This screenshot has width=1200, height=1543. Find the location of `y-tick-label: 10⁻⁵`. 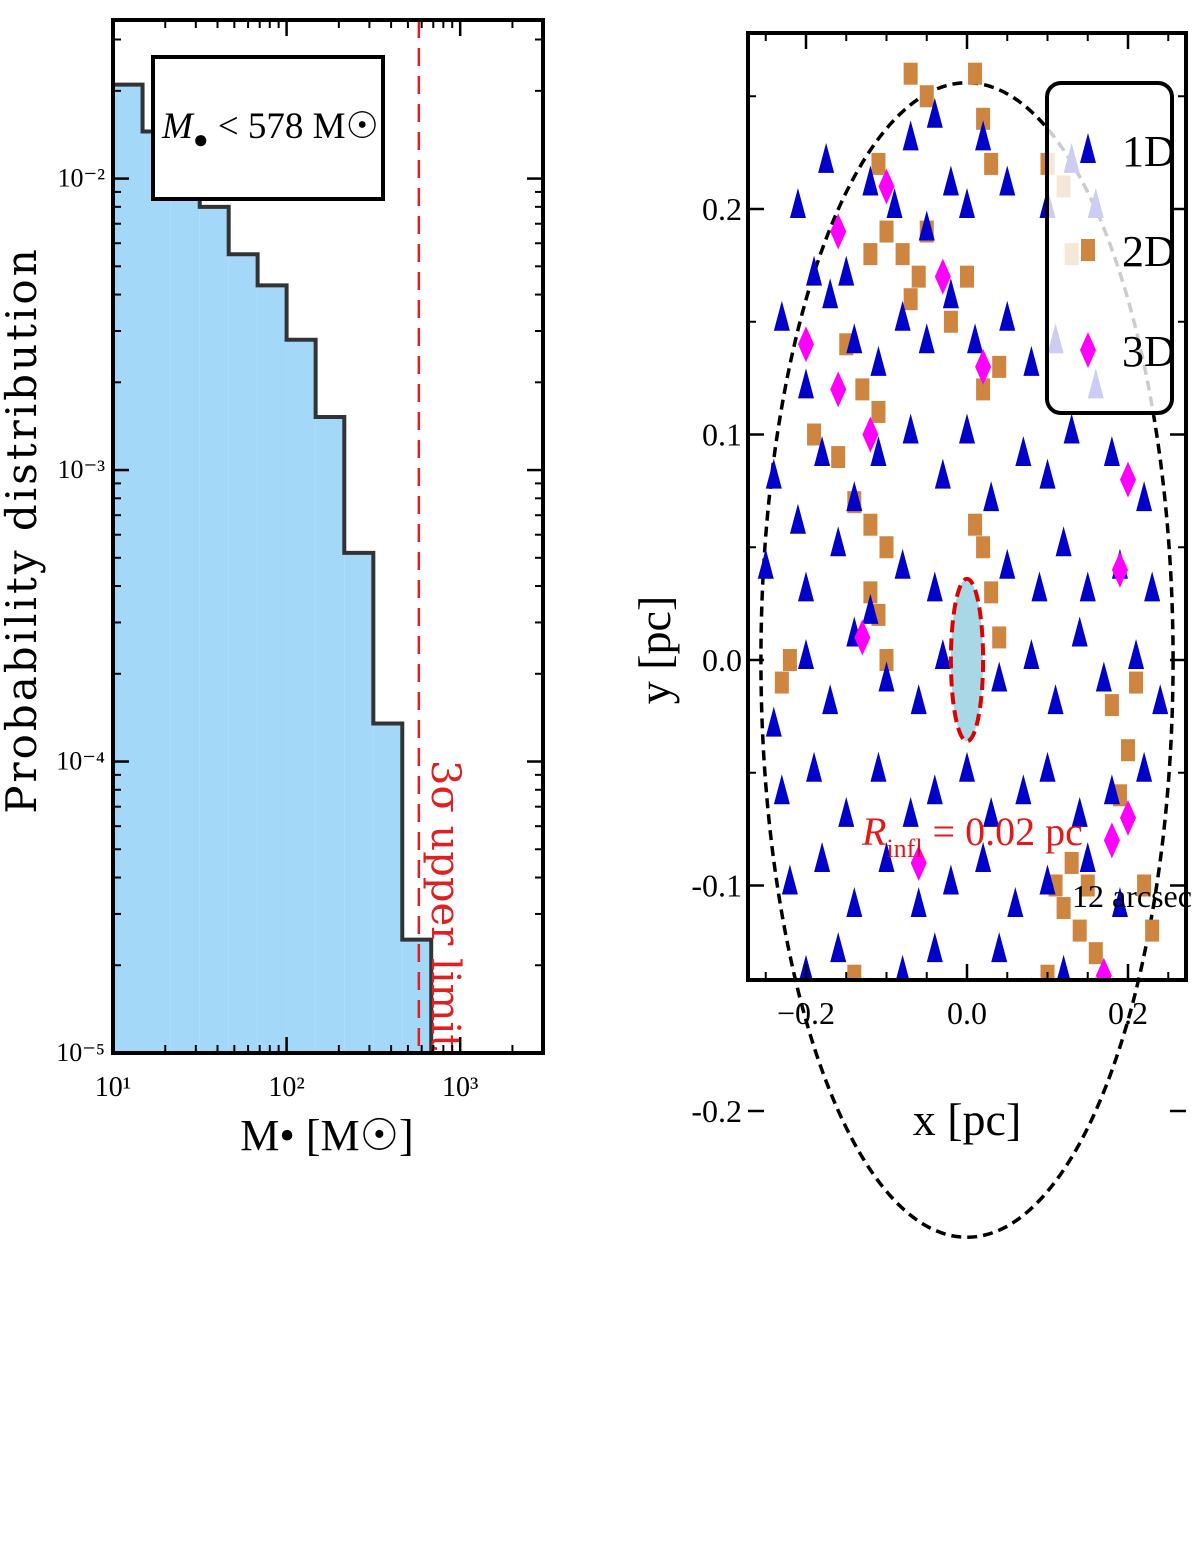

y-tick-label: 10⁻⁵ is located at coordinates (80, 1052).